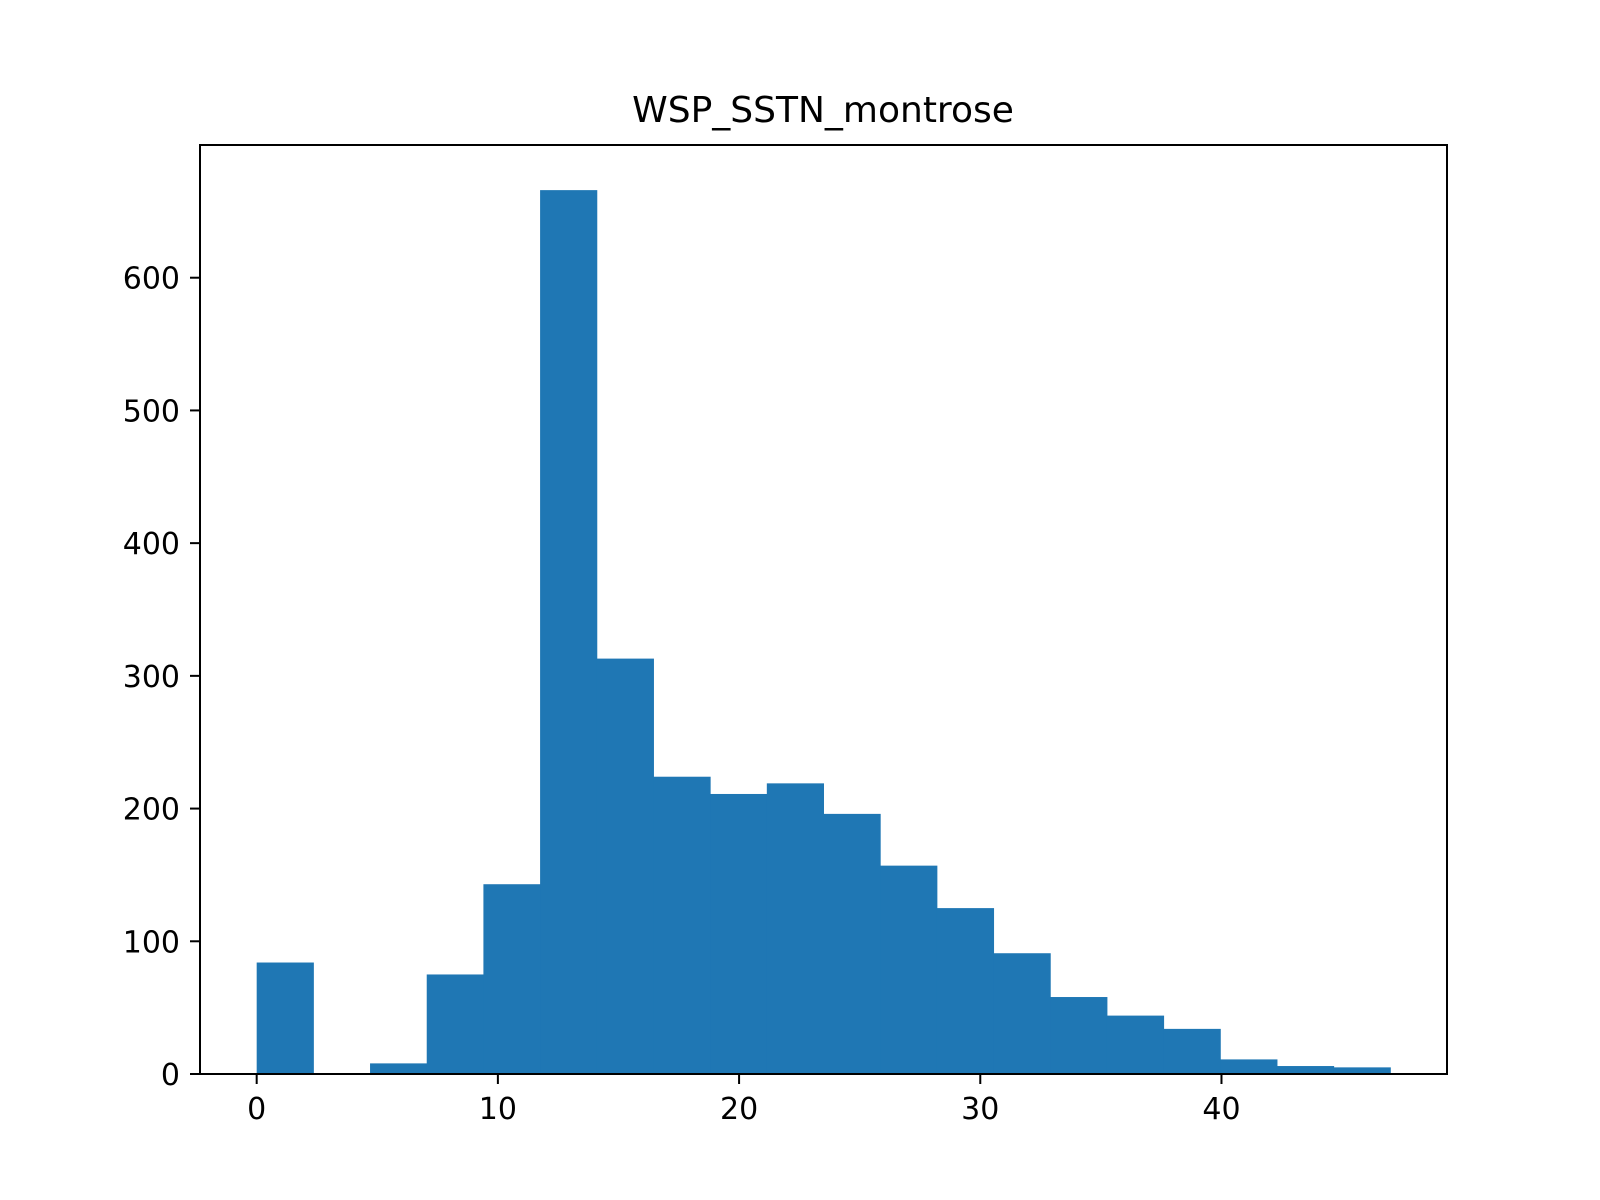  I want to click on chart-title: WSP_SSTN_montrose, so click(823, 110).